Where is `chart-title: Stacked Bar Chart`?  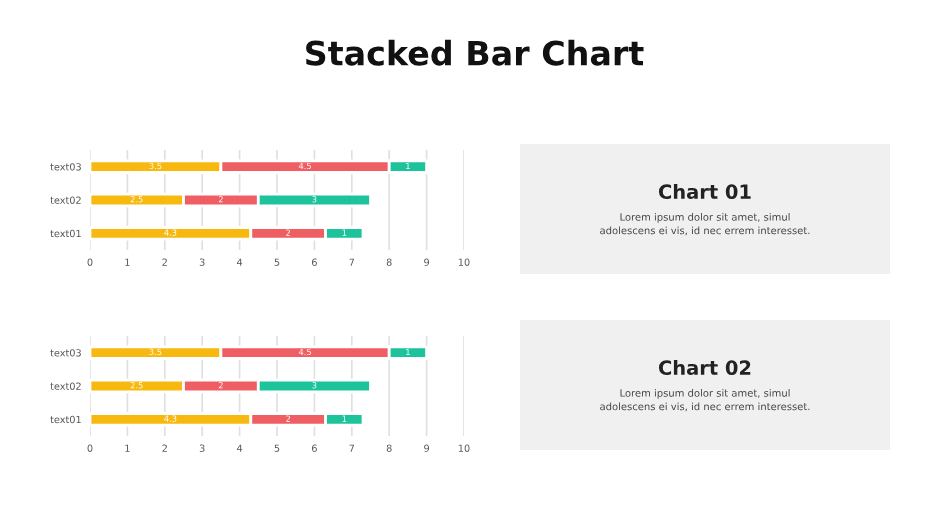 chart-title: Stacked Bar Chart is located at coordinates (475, 52).